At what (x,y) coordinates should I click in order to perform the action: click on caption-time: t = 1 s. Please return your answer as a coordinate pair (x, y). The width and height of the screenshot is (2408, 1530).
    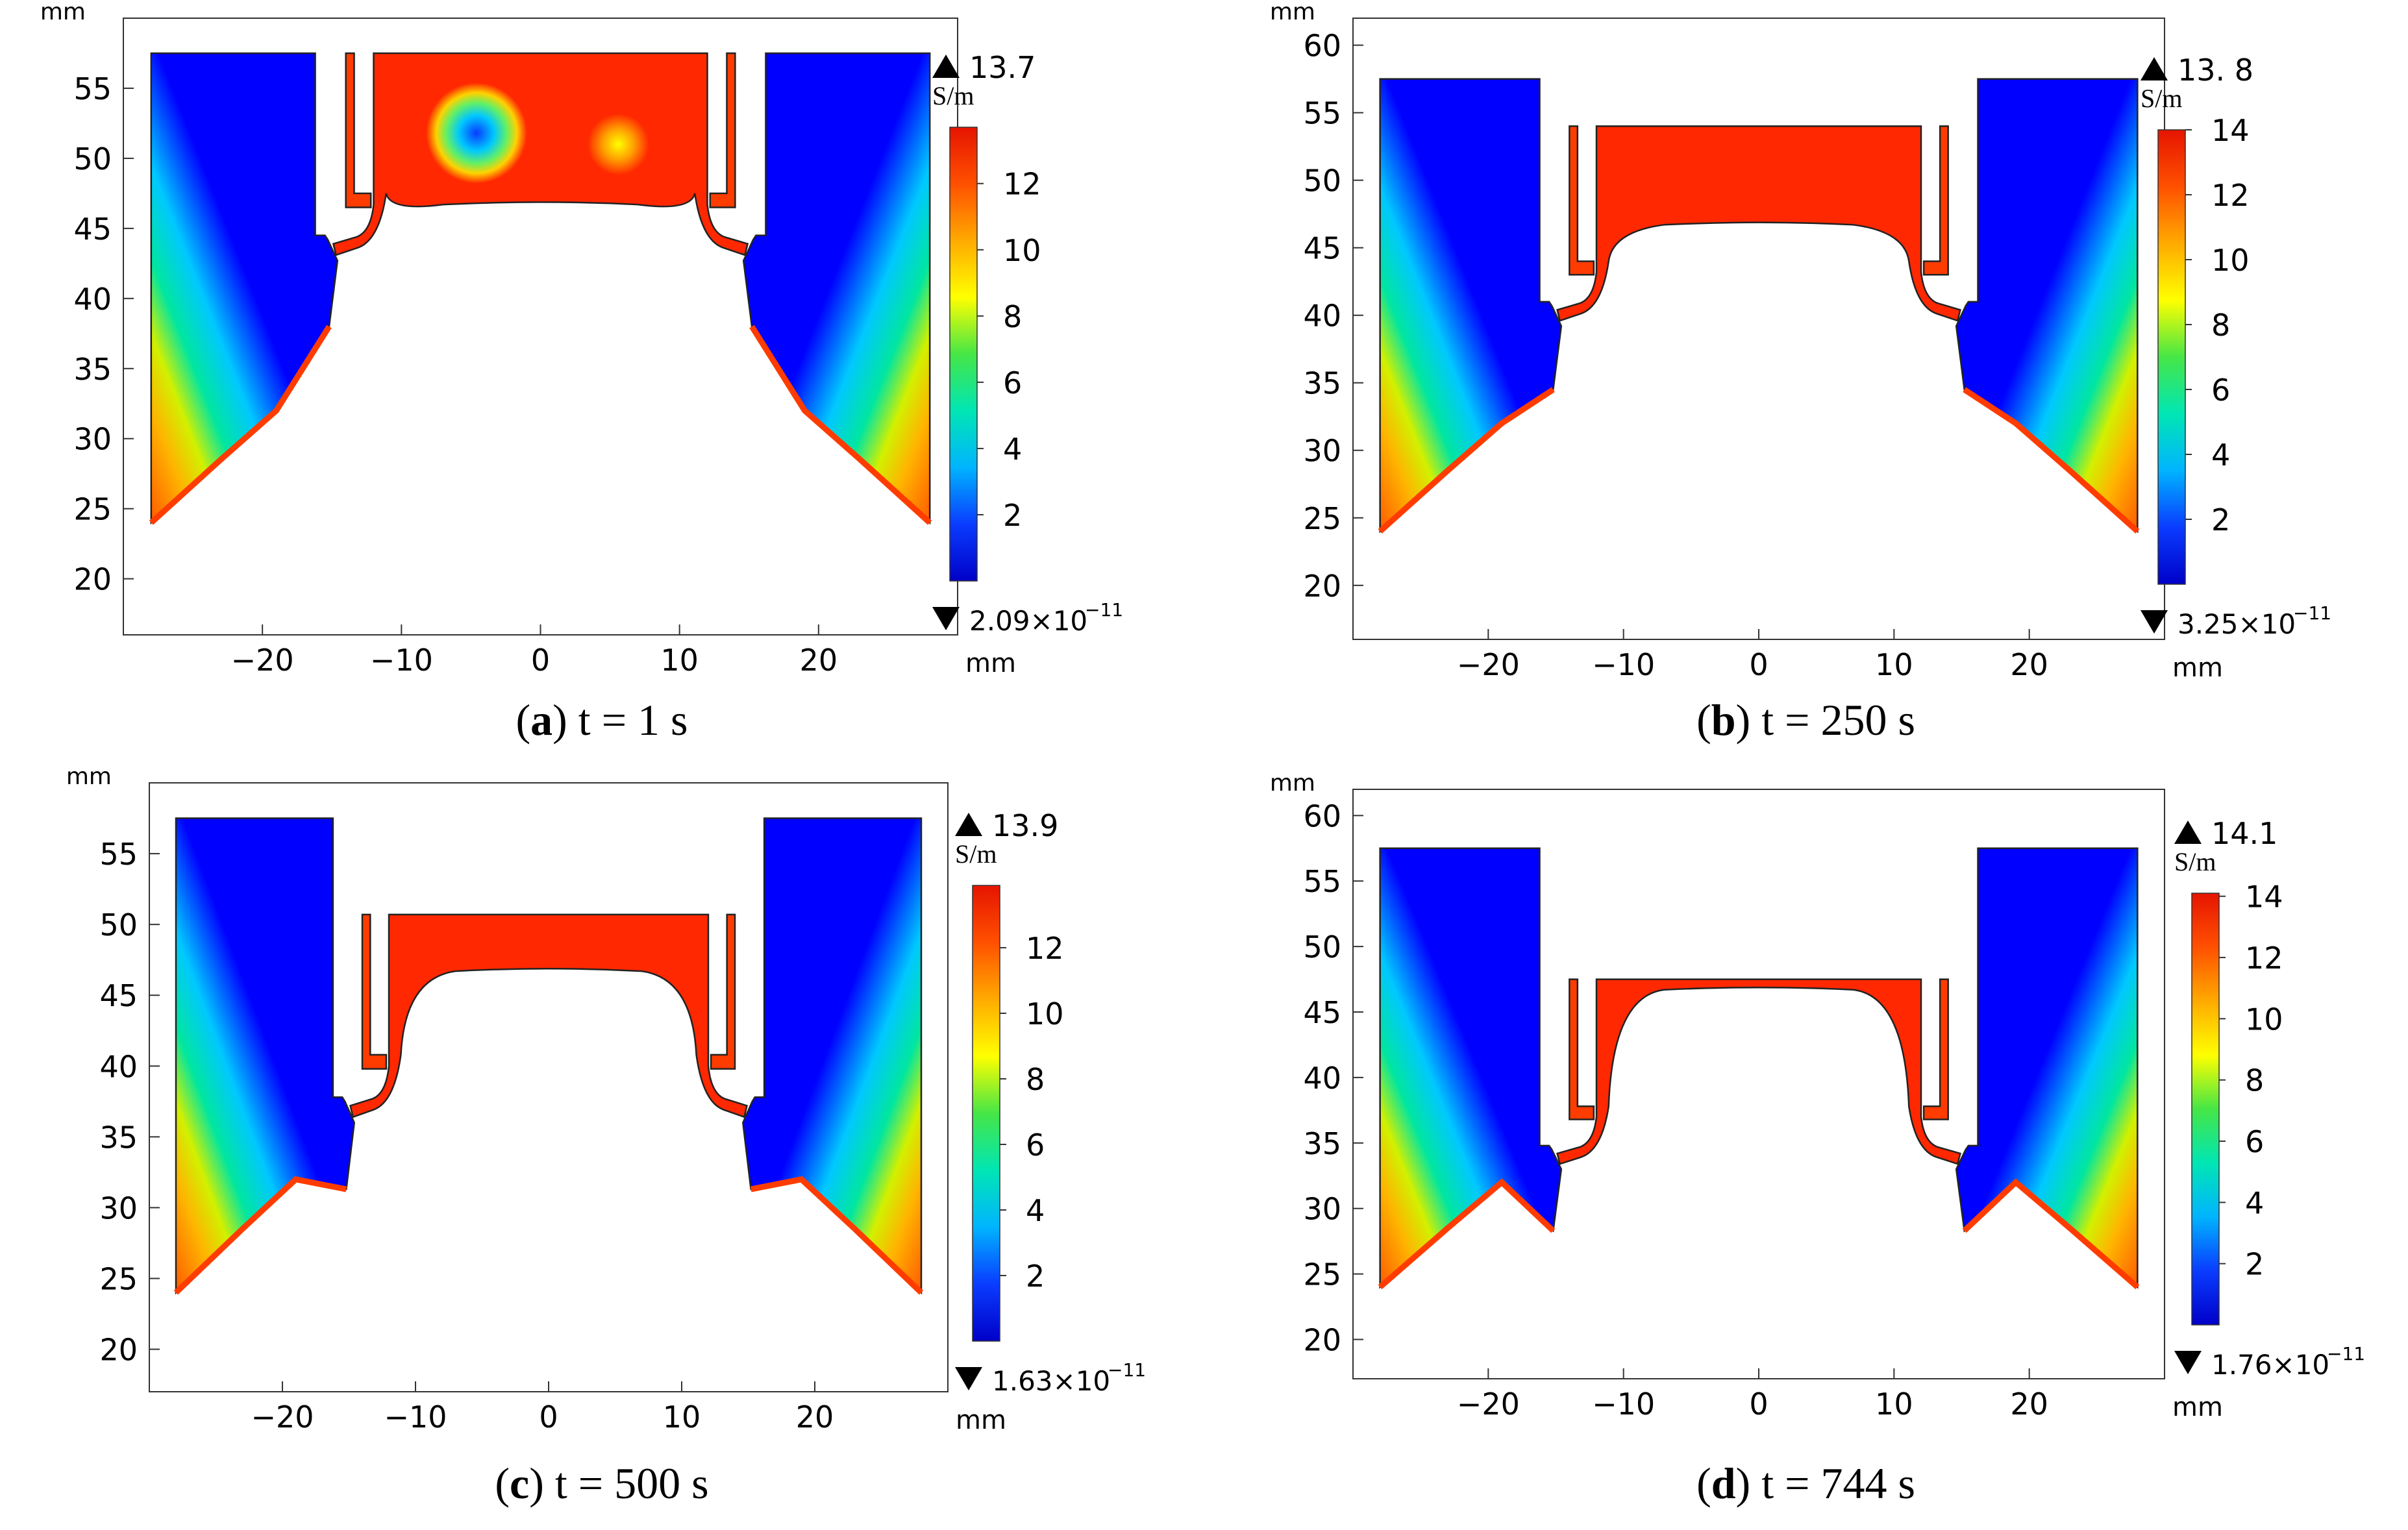
    Looking at the image, I should click on (633, 720).